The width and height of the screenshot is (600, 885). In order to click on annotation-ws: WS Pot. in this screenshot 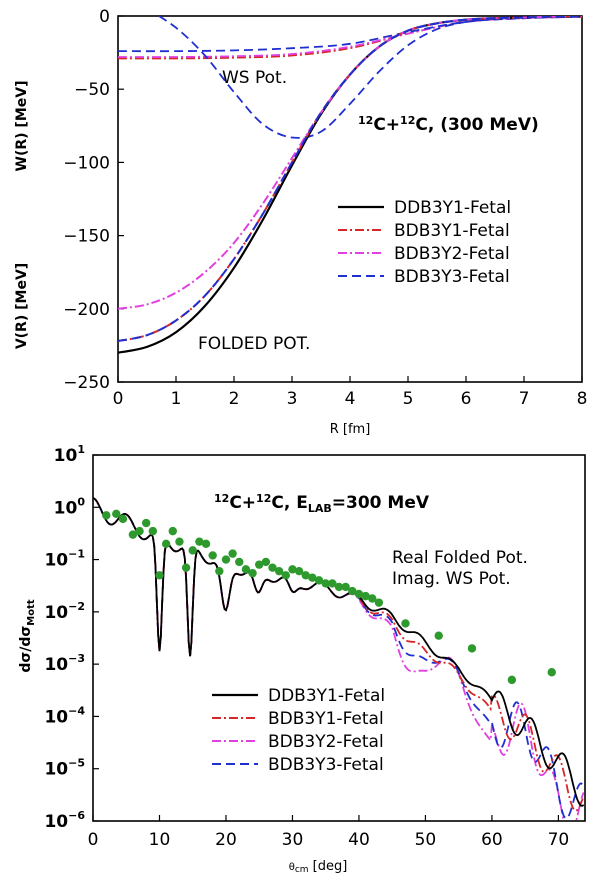, I will do `click(254, 78)`.